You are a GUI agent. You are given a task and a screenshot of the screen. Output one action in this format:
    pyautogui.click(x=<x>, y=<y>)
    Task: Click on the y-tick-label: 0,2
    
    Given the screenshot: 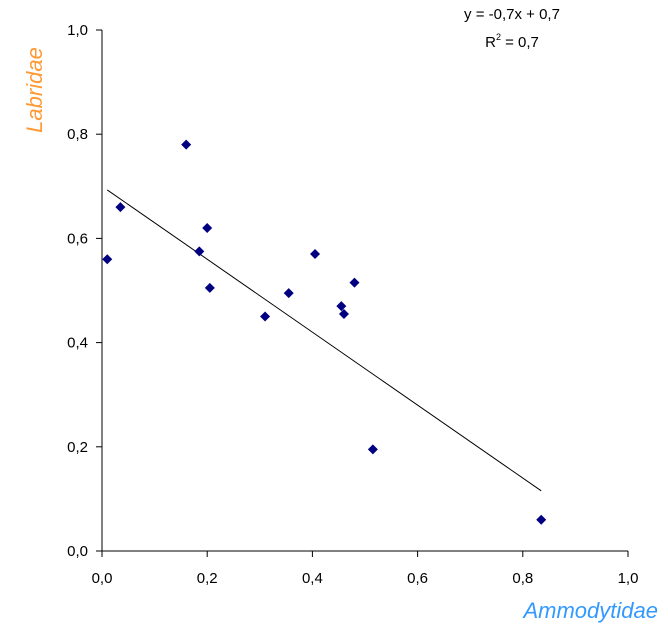 What is the action you would take?
    pyautogui.click(x=77, y=447)
    